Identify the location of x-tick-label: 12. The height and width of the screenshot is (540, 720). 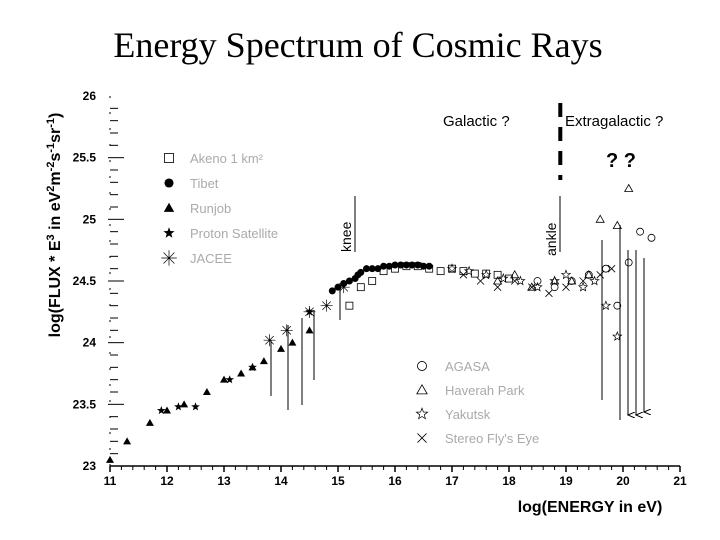
(167, 481).